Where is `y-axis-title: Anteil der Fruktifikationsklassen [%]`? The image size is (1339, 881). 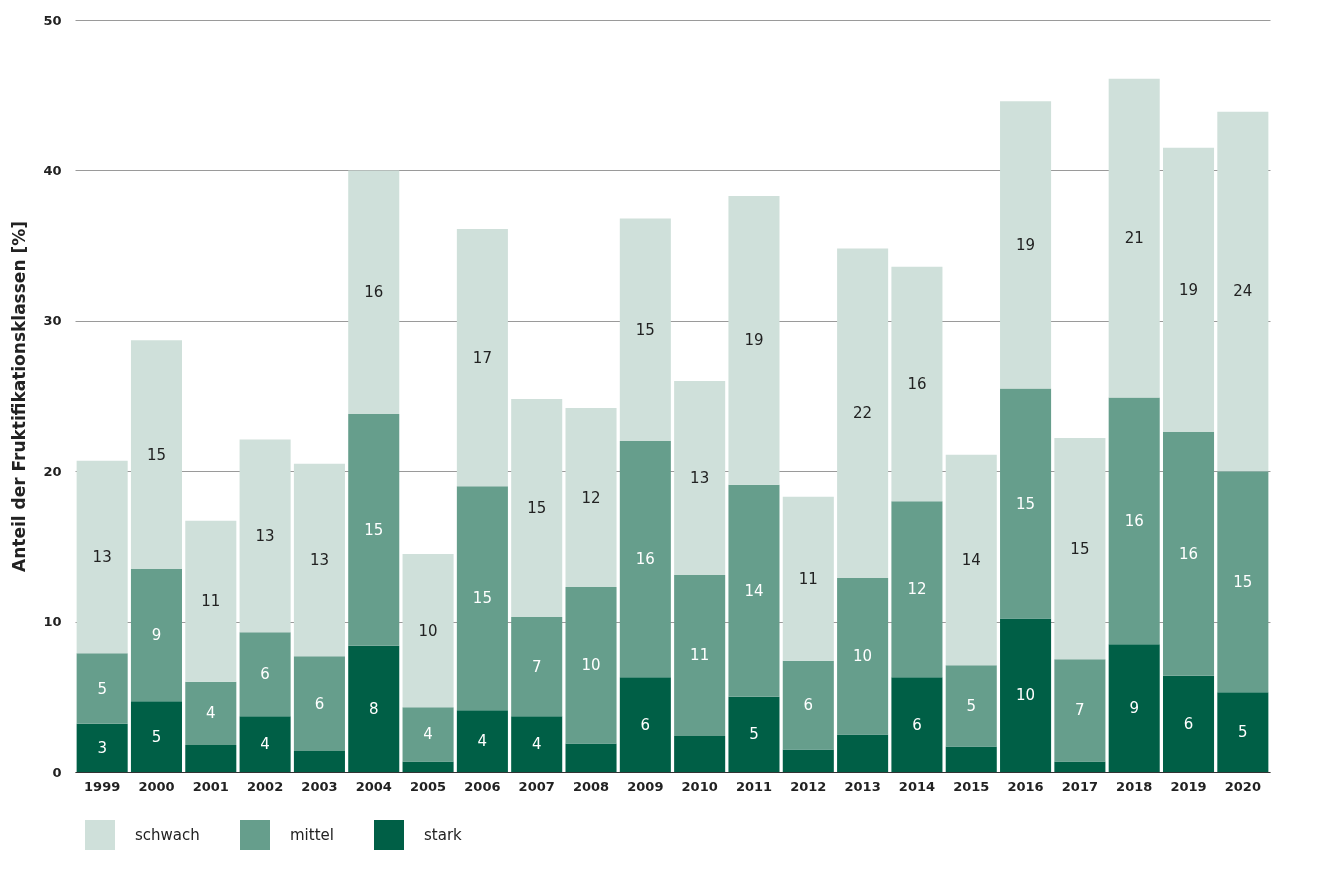
y-axis-title: Anteil der Fruktifikationsklassen [%] is located at coordinates (19, 396).